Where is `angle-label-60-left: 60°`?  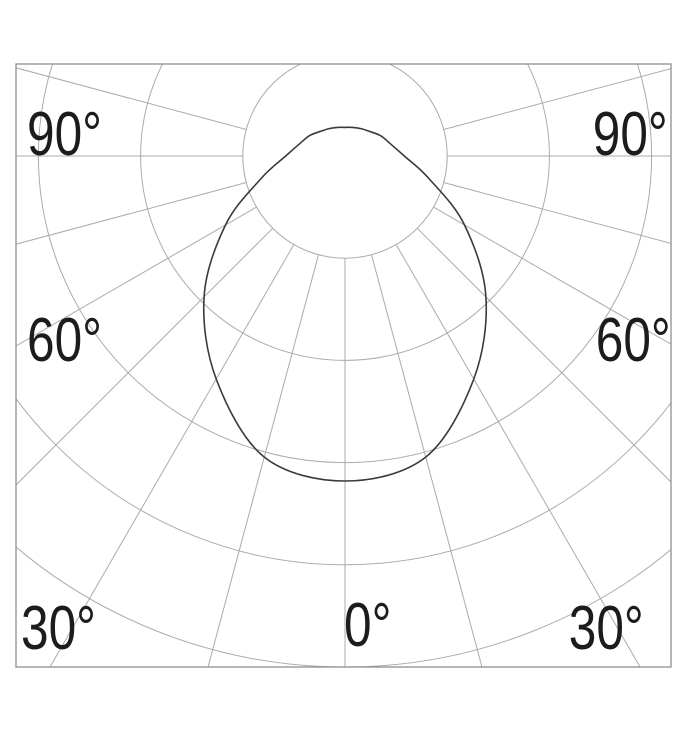 angle-label-60-left: 60° is located at coordinates (65, 340).